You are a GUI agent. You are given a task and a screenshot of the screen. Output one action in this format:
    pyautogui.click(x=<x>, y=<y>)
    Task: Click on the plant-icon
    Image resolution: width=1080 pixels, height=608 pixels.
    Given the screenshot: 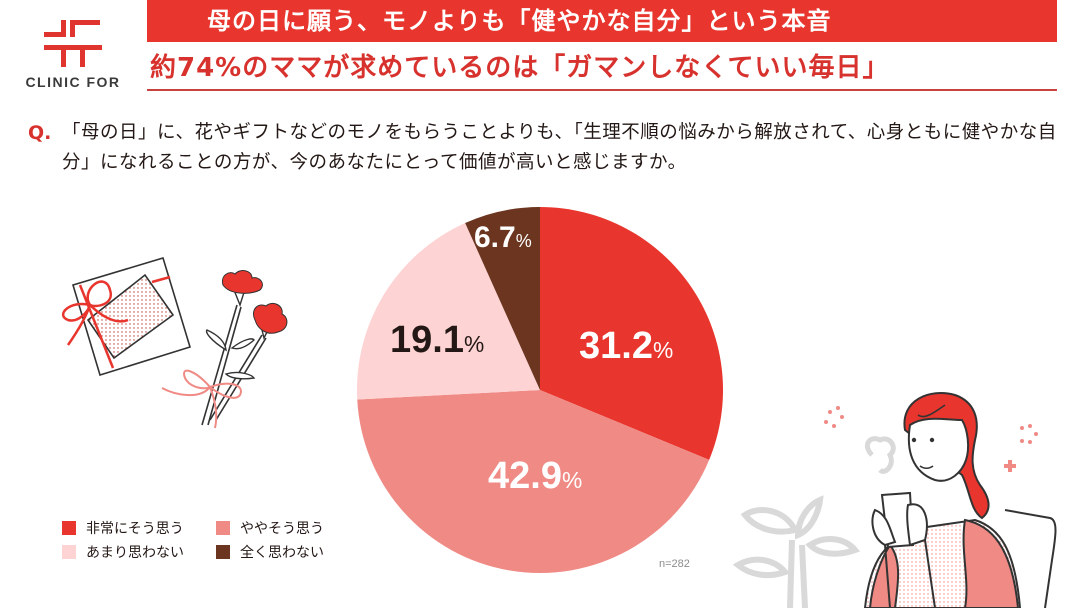 What is the action you would take?
    pyautogui.click(x=796, y=551)
    